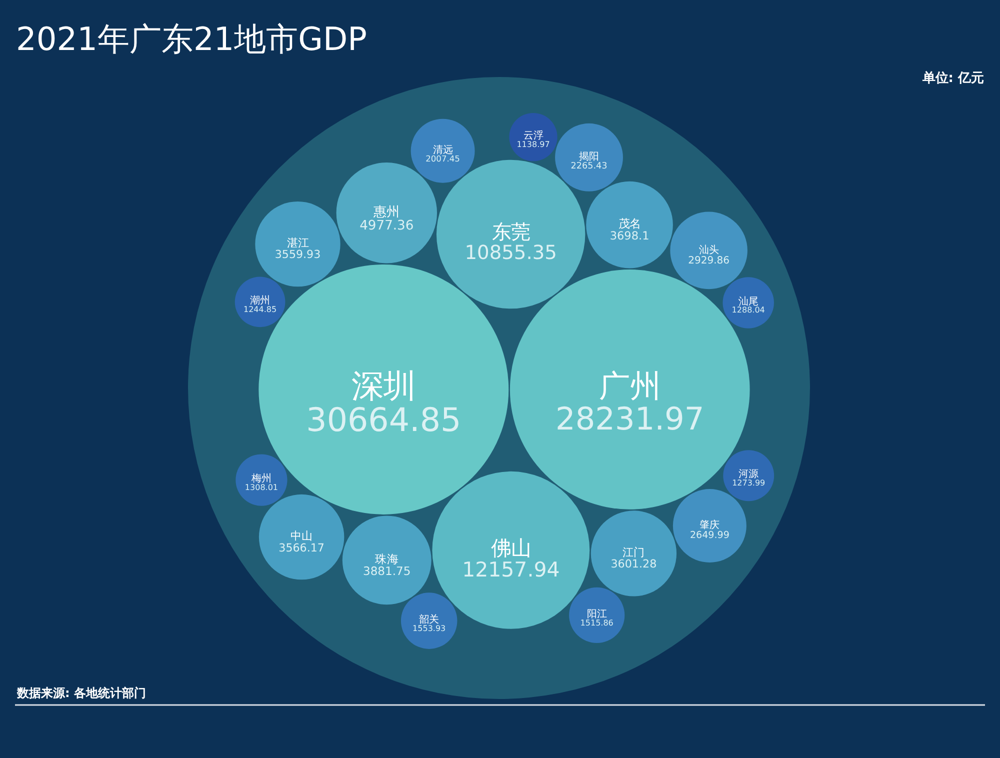 This screenshot has width=1000, height=758. Describe the element at coordinates (297, 243) in the screenshot. I see `category-label: 湛江` at that location.